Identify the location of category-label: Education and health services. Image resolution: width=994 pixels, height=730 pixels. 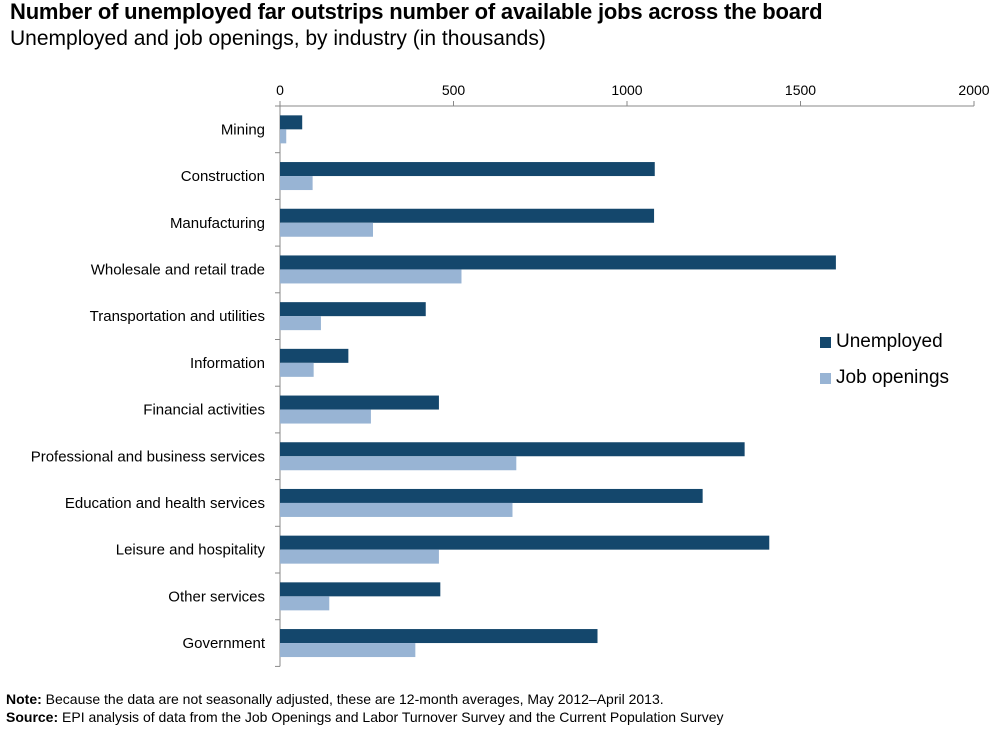
(165, 503).